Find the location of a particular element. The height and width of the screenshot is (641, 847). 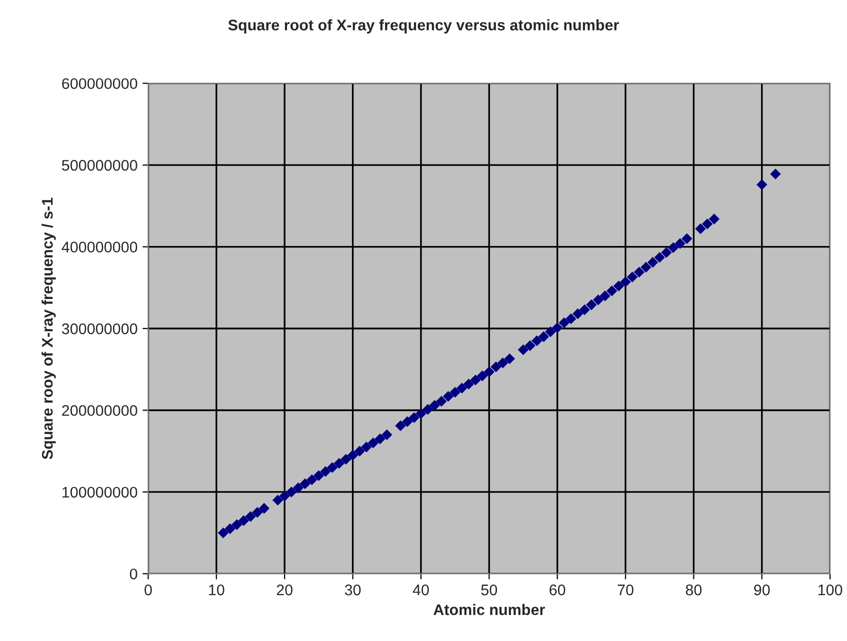

x-tick-label: 0 is located at coordinates (148, 590).